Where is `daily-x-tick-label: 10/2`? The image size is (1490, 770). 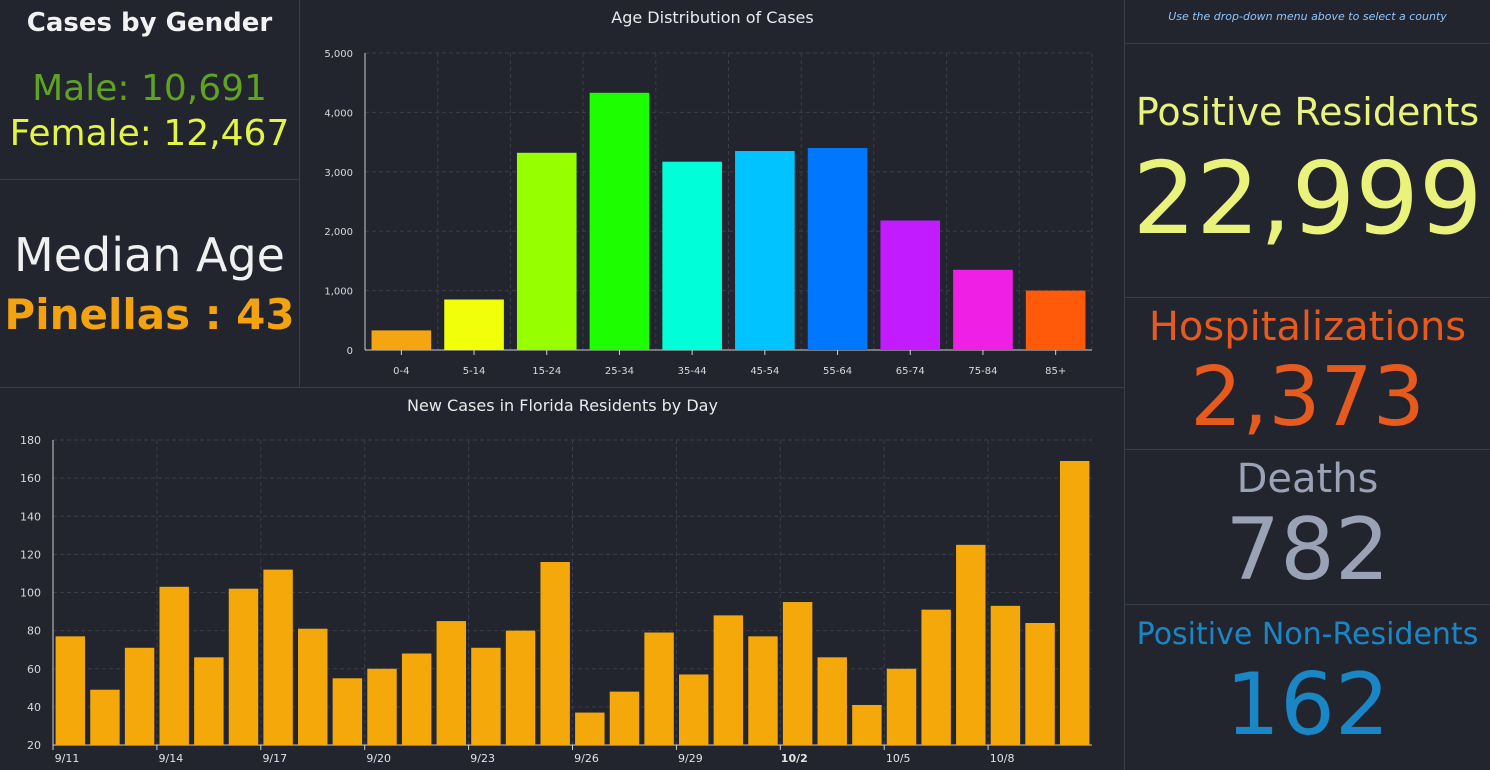
daily-x-tick-label: 10/2 is located at coordinates (794, 758).